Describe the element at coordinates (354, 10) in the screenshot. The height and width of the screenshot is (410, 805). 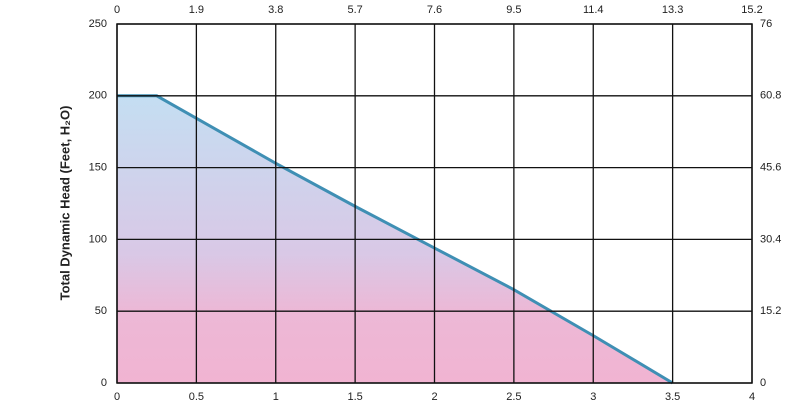
I see `x2-tick-label: 5.7` at that location.